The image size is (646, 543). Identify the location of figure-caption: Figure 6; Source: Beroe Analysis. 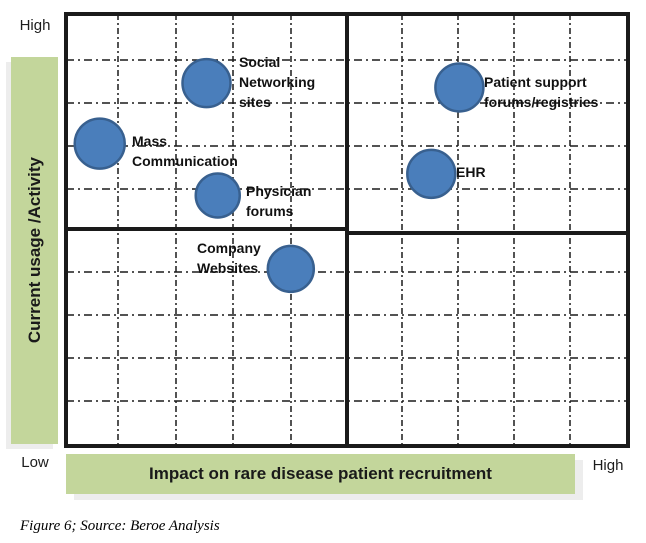
(120, 526).